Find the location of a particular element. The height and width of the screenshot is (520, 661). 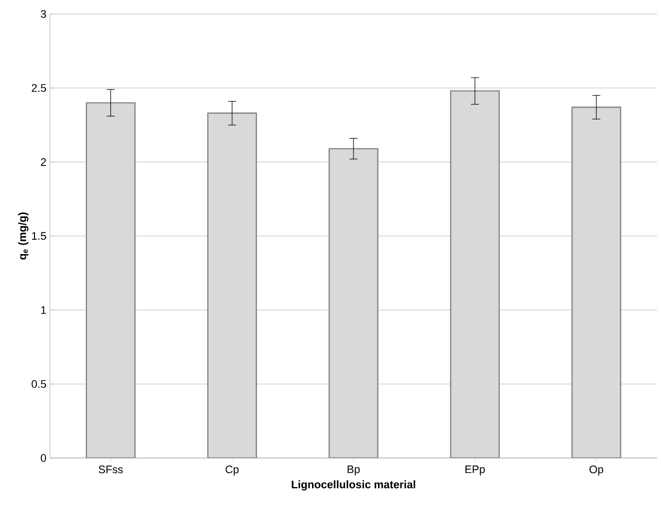

y-tick-label: 0 is located at coordinates (43, 458).